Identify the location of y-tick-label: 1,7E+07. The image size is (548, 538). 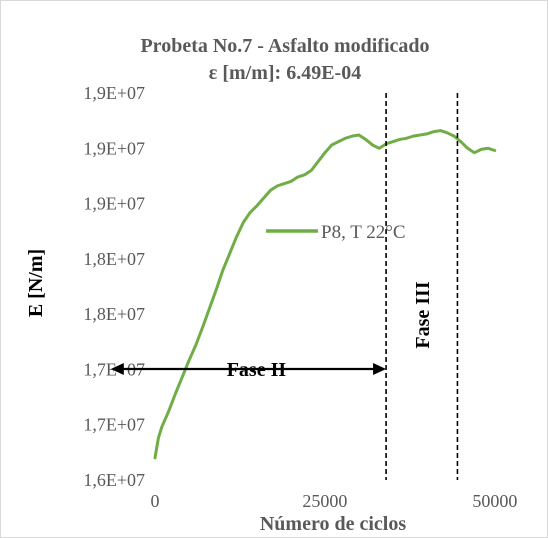
(114, 425).